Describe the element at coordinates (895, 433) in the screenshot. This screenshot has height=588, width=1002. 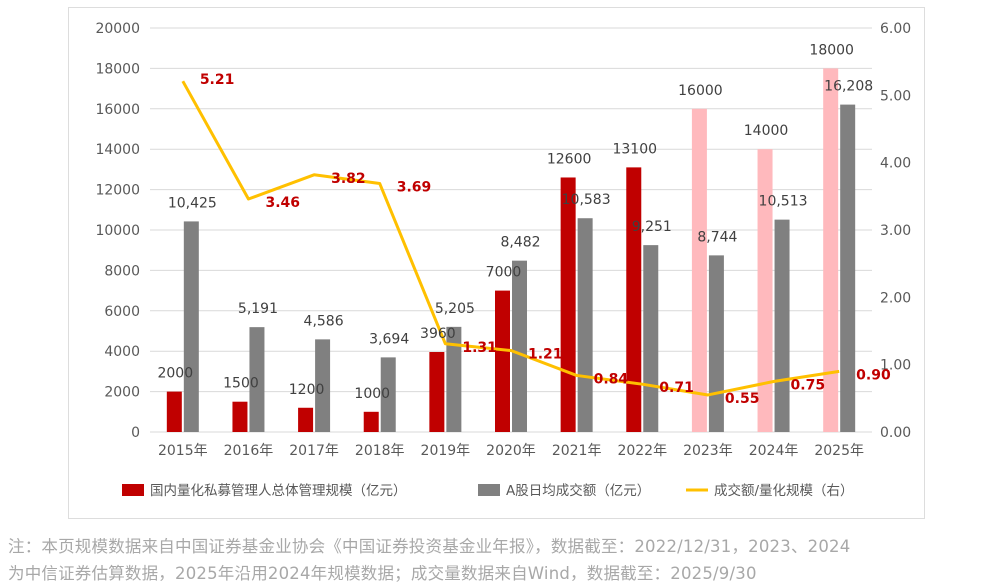
I see `right-axis-tick-label: 0.00` at that location.